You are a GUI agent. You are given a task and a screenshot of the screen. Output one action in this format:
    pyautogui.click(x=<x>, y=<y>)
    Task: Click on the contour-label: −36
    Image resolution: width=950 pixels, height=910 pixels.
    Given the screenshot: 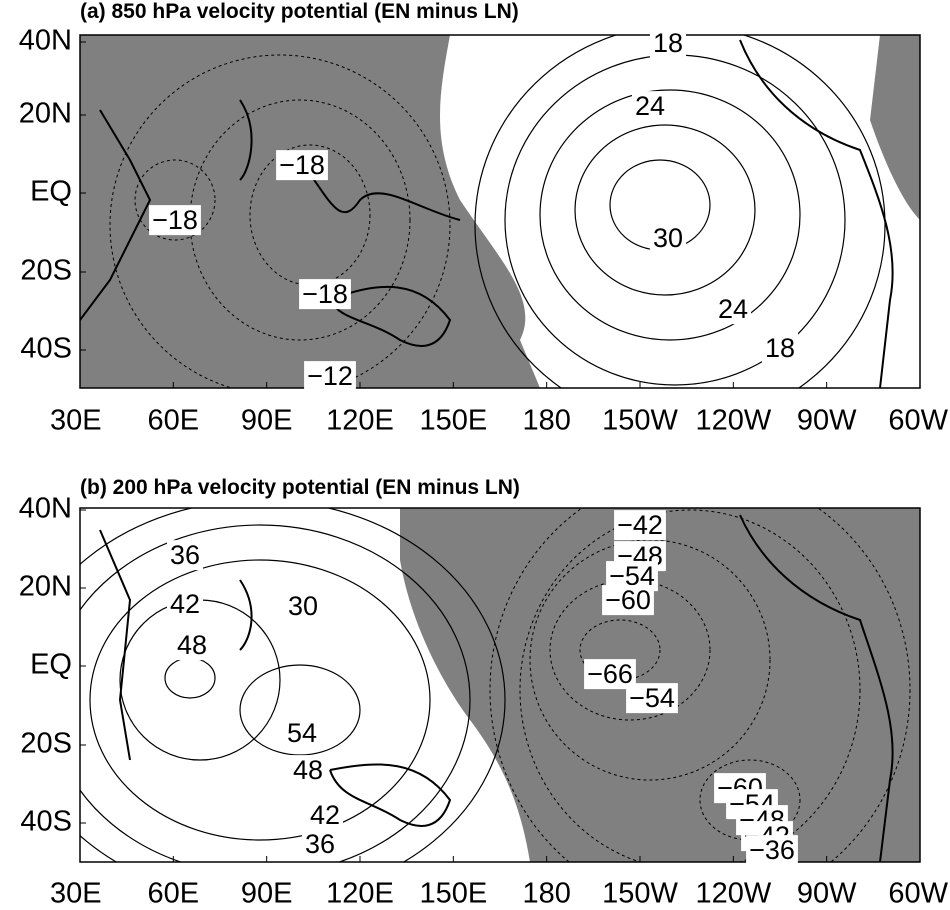 What is the action you would take?
    pyautogui.click(x=772, y=850)
    